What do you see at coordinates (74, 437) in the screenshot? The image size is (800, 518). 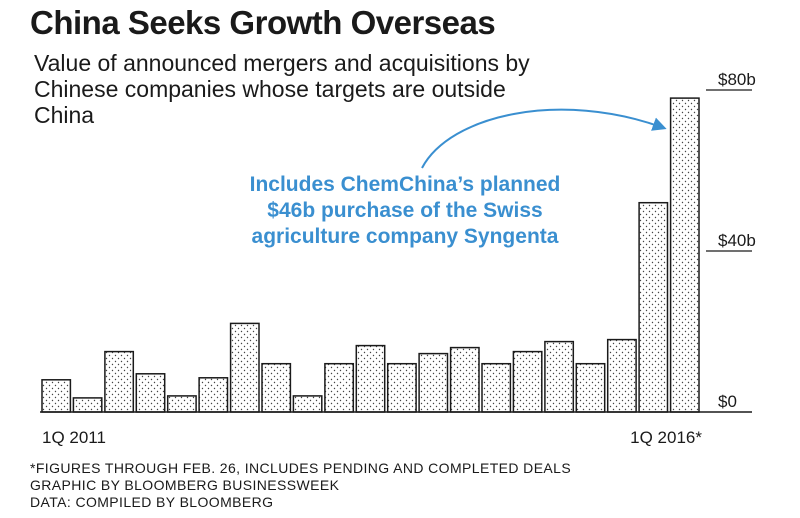 I see `x-tick-label: 1Q 2011` at bounding box center [74, 437].